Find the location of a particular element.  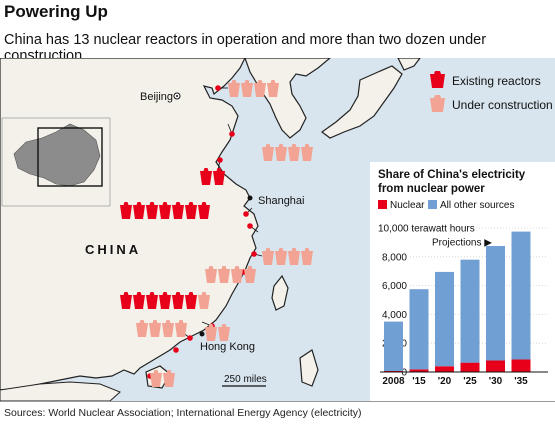

scale-label: 250 miles is located at coordinates (245, 379).